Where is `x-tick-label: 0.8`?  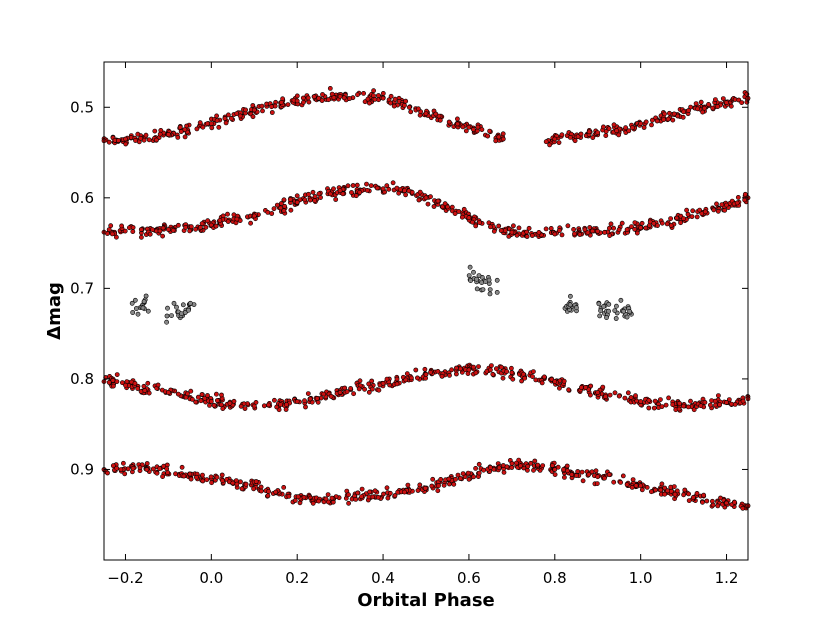 x-tick-label: 0.8 is located at coordinates (555, 578).